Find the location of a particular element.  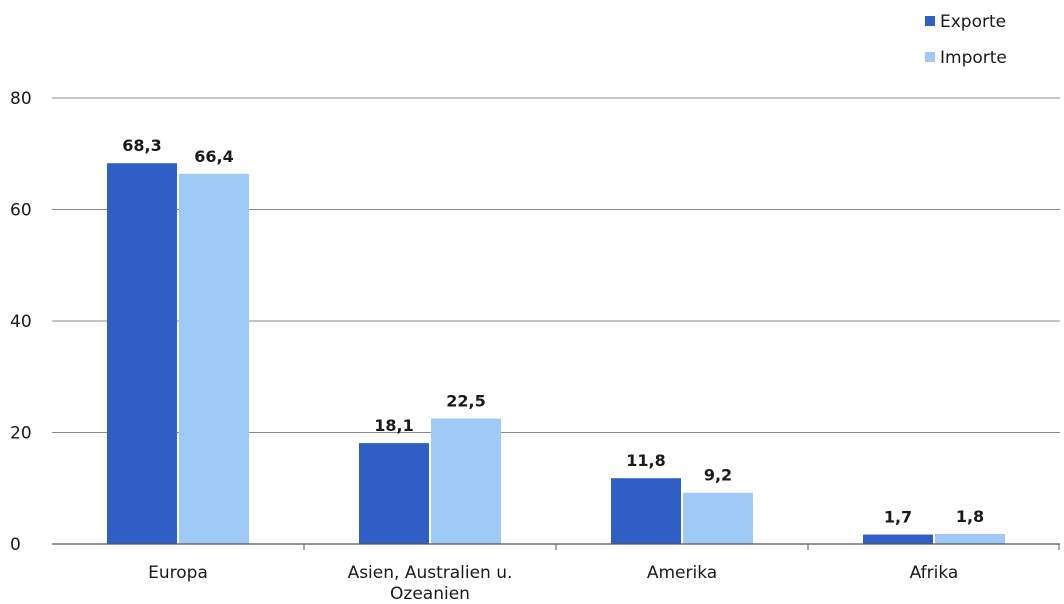

legend-label: Importe is located at coordinates (973, 58).